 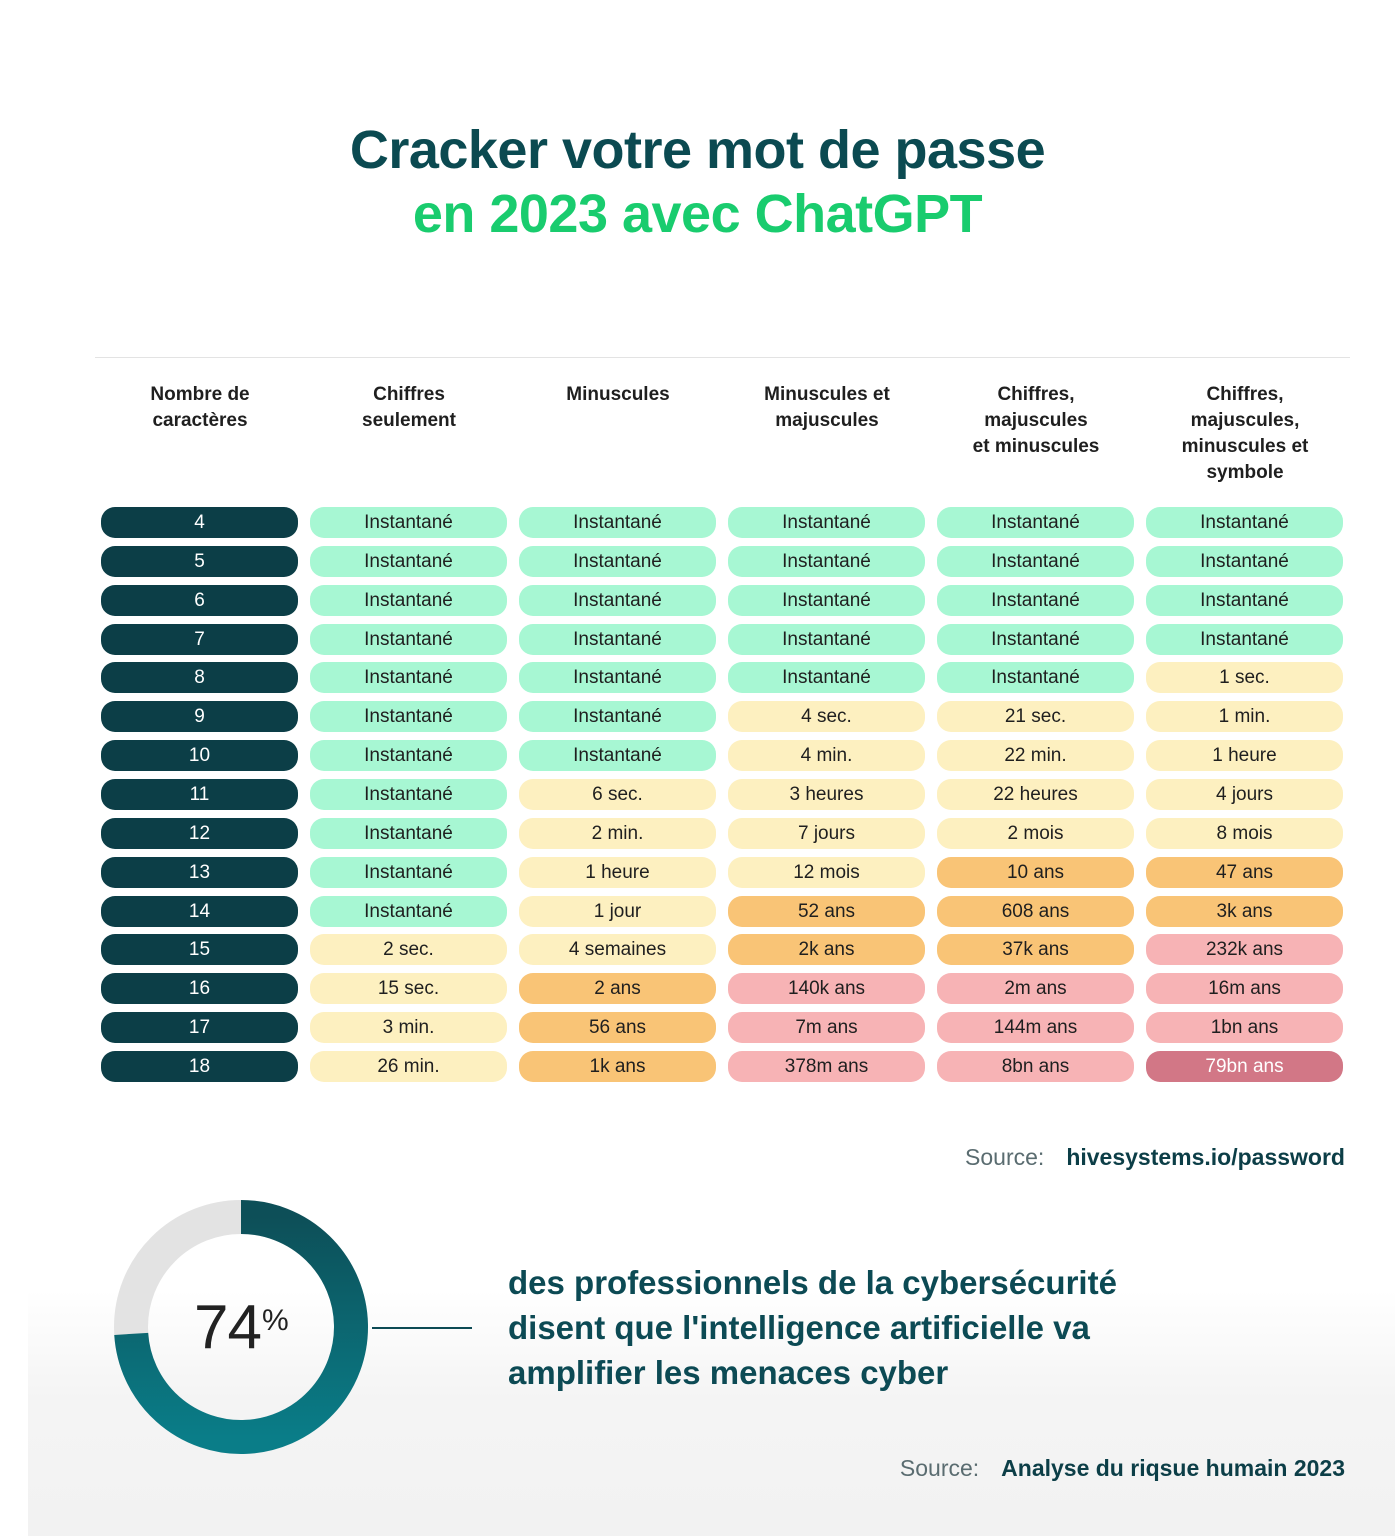 I want to click on donut-arc, so click(x=241, y=1327).